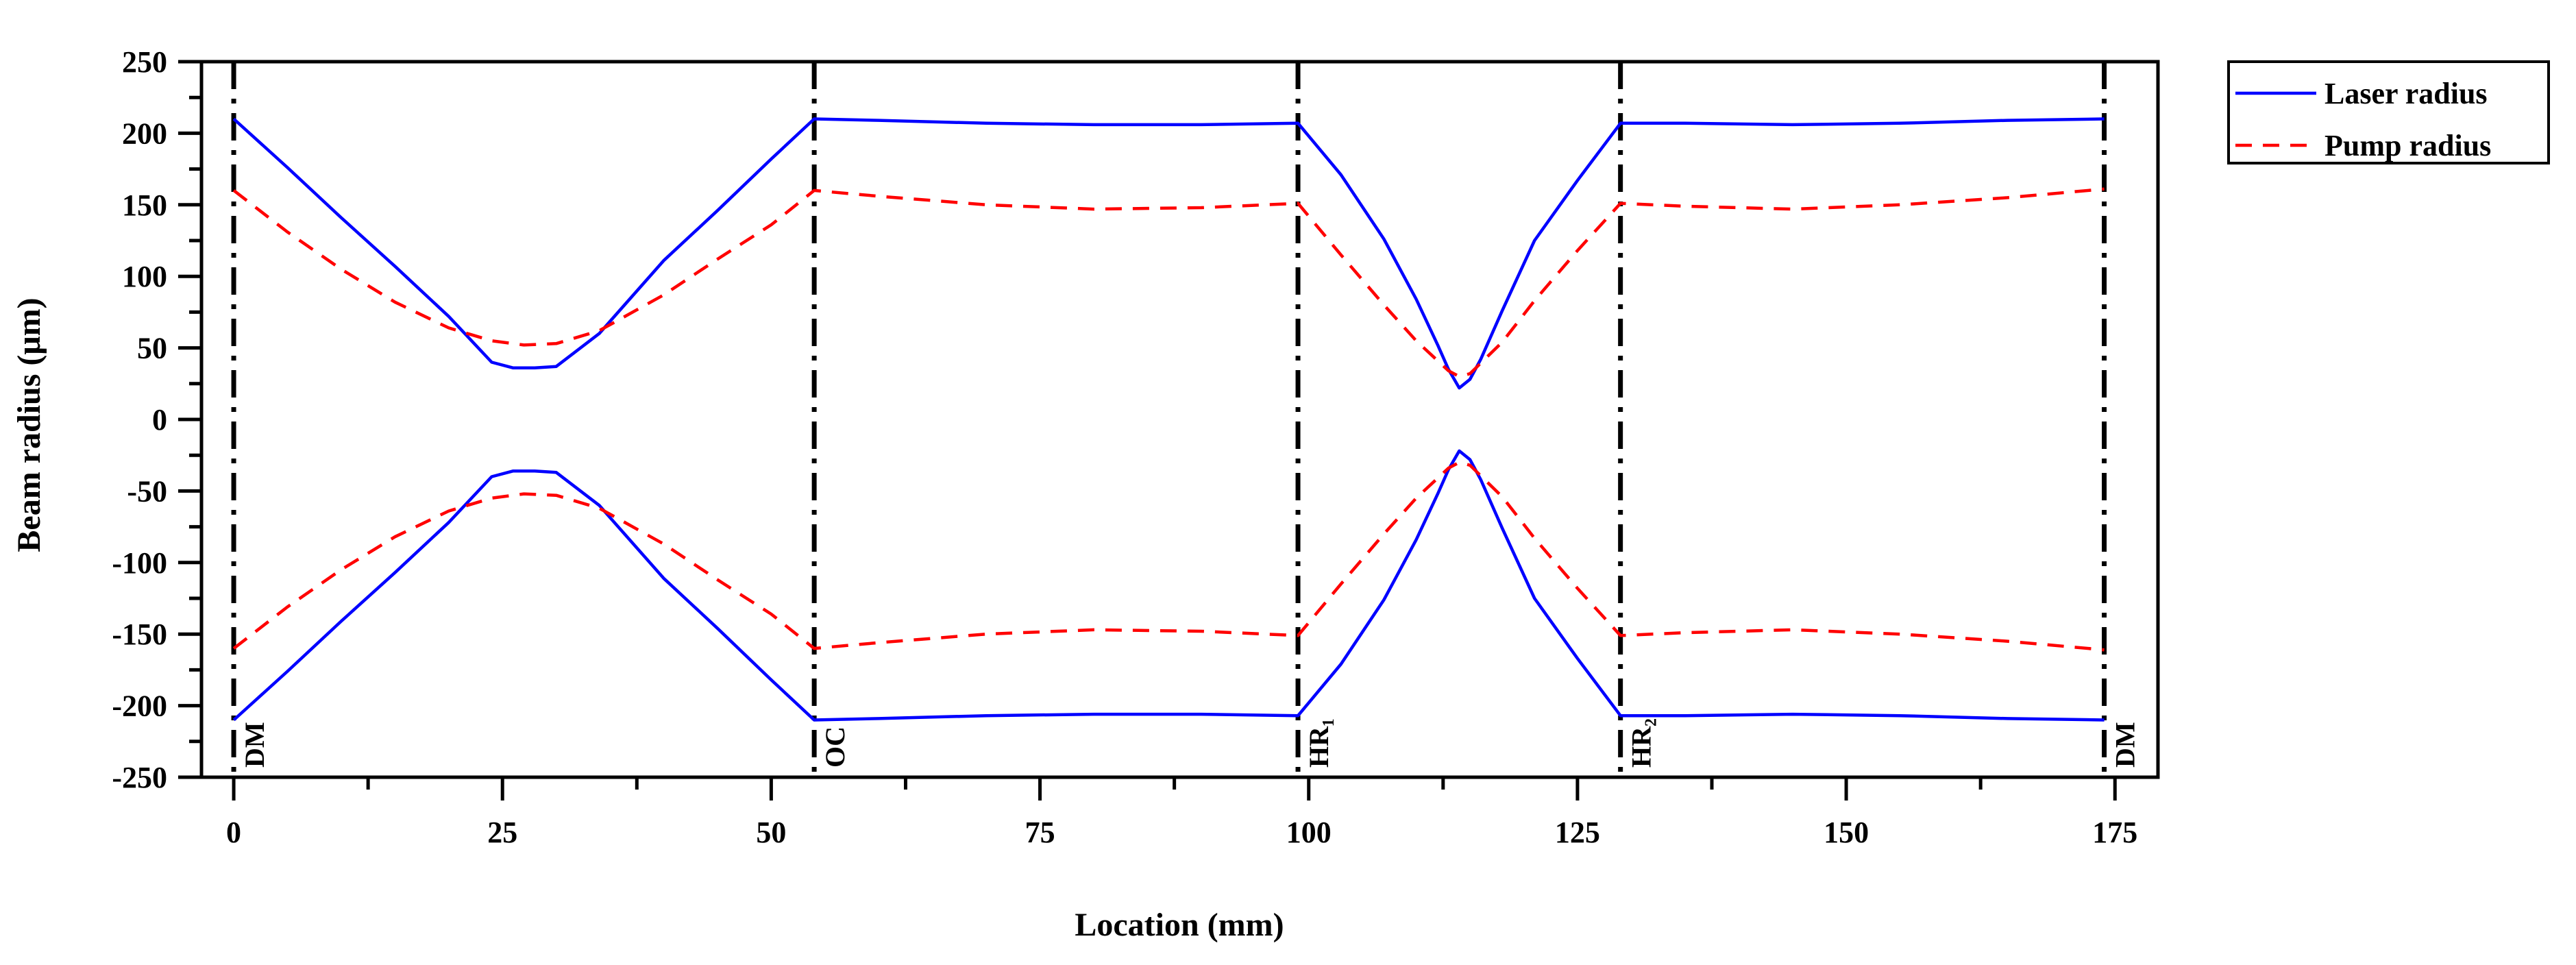 This screenshot has height=965, width=2576. Describe the element at coordinates (2408, 145) in the screenshot. I see `legend-label: Pump radius` at that location.